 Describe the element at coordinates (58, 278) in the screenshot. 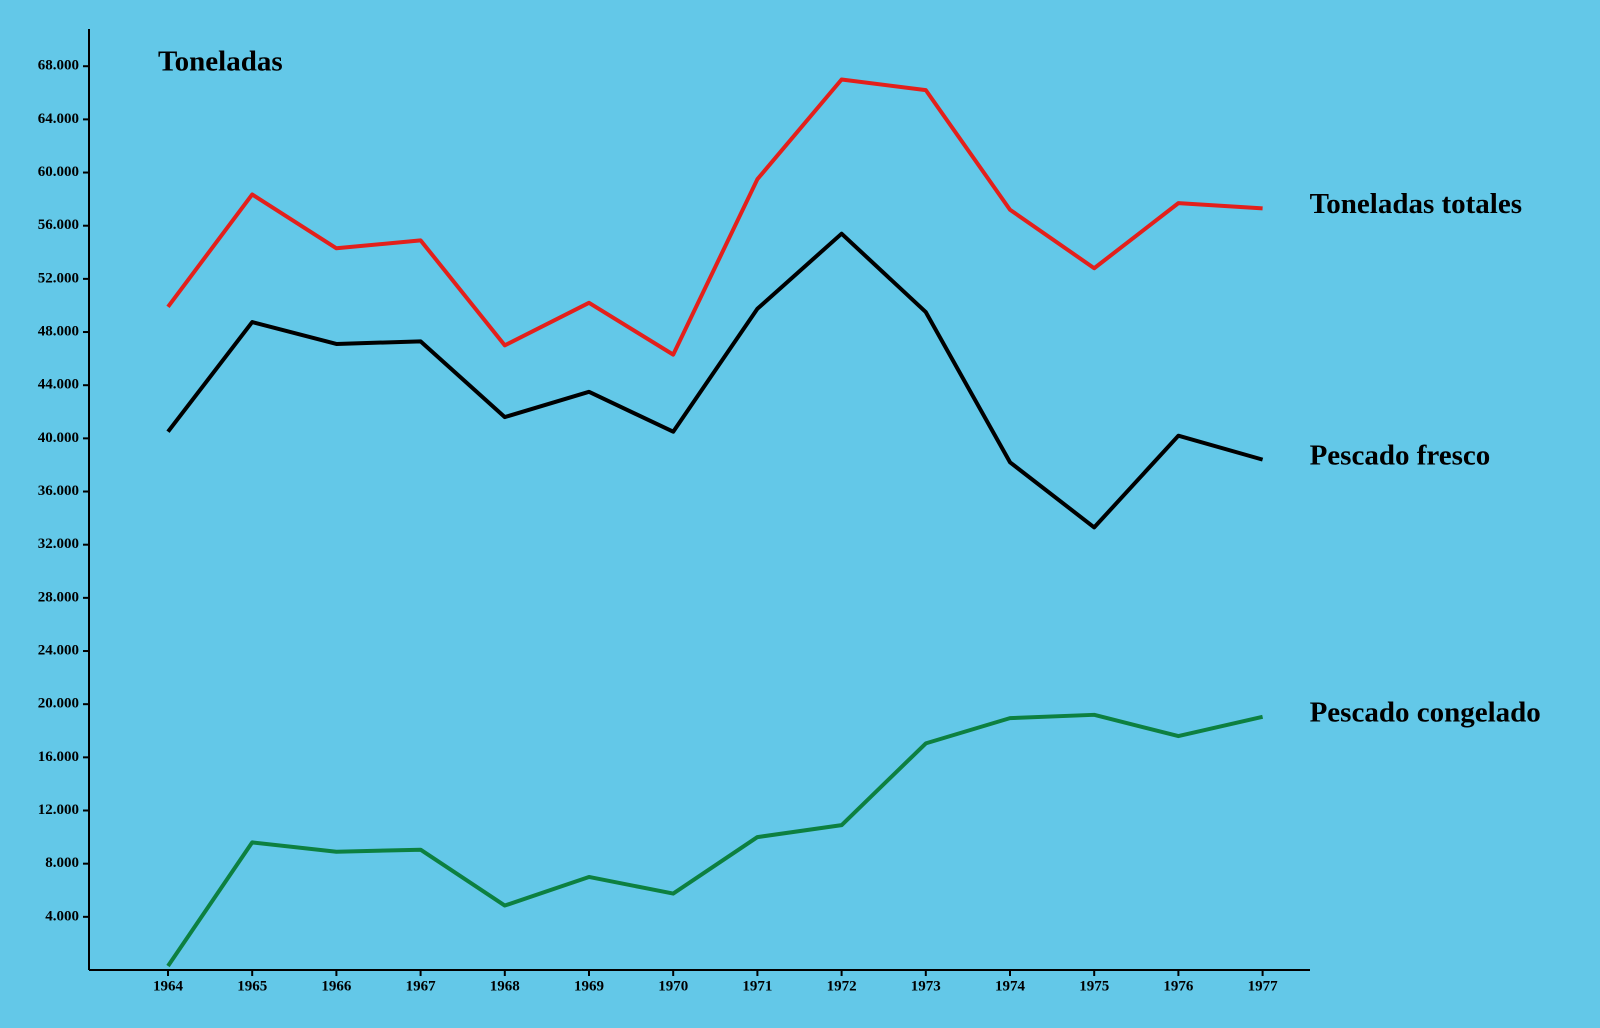

I see `y-tick-label: 52.000` at that location.